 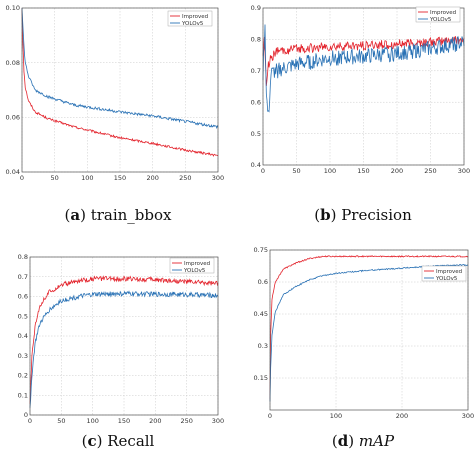 I want to click on y-tick-label: 0.1, so click(x=23, y=395).